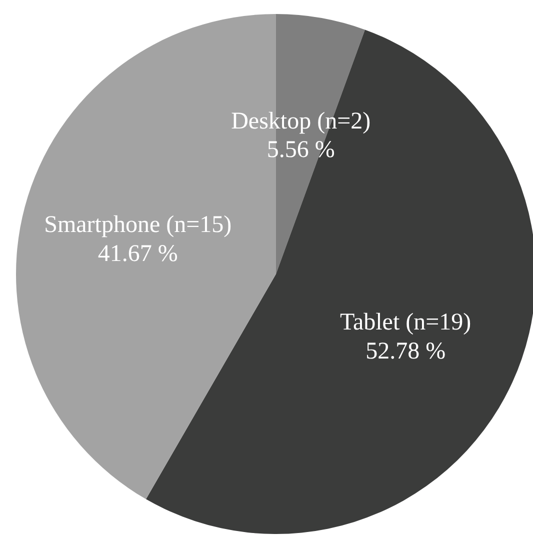  I want to click on data-label: 41.67 %, so click(138, 253).